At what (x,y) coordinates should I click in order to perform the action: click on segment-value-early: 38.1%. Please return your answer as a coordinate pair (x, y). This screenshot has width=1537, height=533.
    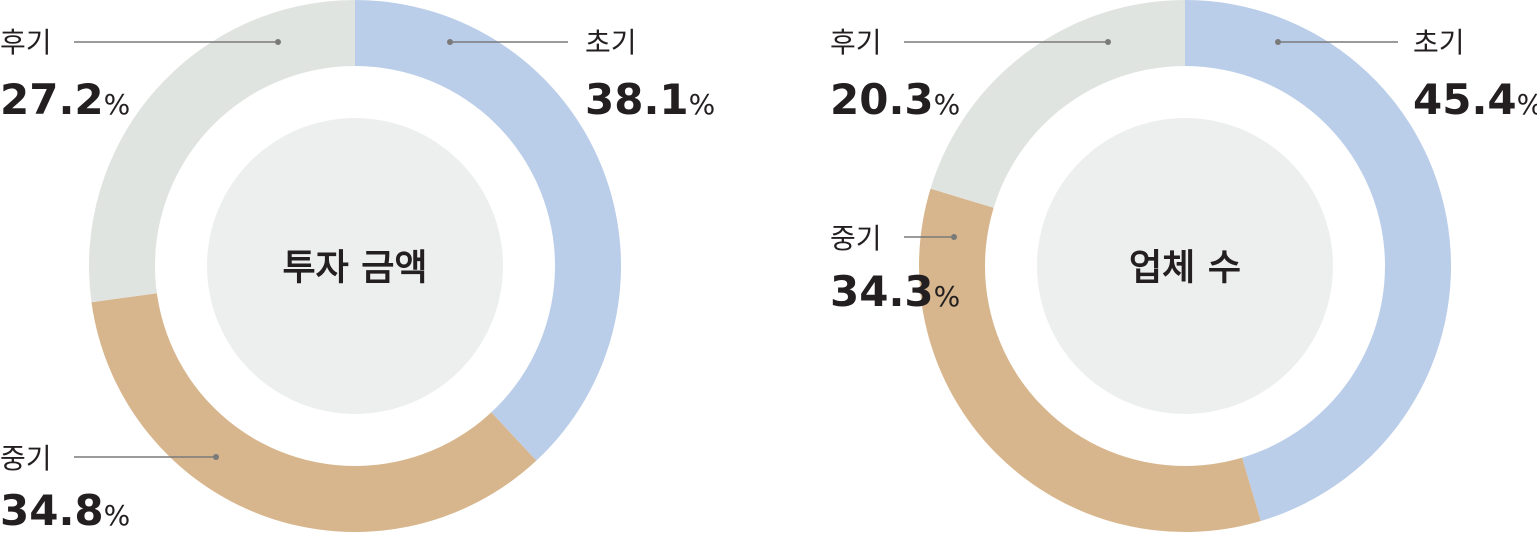
    Looking at the image, I should click on (650, 99).